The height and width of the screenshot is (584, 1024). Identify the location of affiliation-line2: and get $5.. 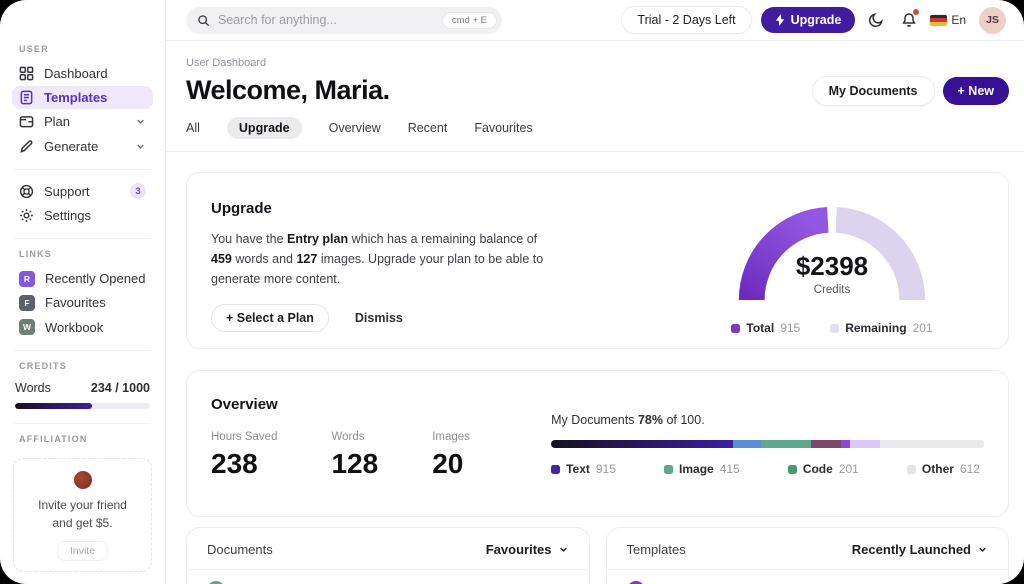
(82, 522).